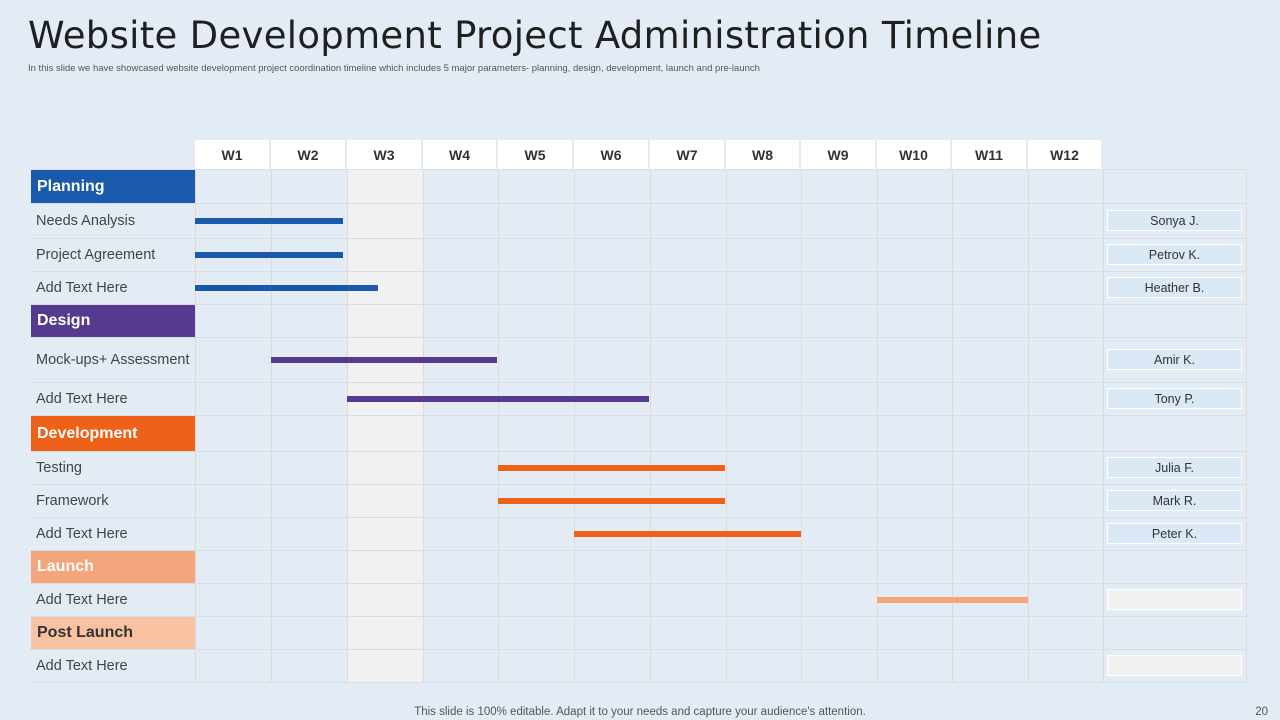 The height and width of the screenshot is (720, 1280). Describe the element at coordinates (113, 433) in the screenshot. I see `category-development: Development` at that location.